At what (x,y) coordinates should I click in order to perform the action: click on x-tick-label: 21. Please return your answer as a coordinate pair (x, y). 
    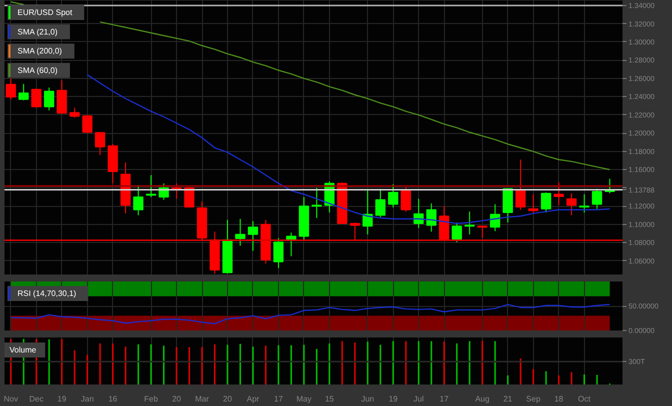
    Looking at the image, I should click on (508, 399).